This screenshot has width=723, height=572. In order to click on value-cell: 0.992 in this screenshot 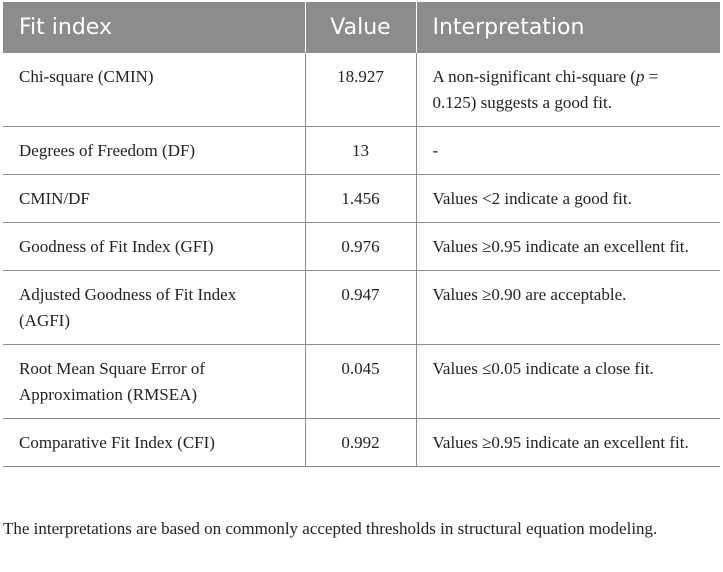, I will do `click(360, 442)`.